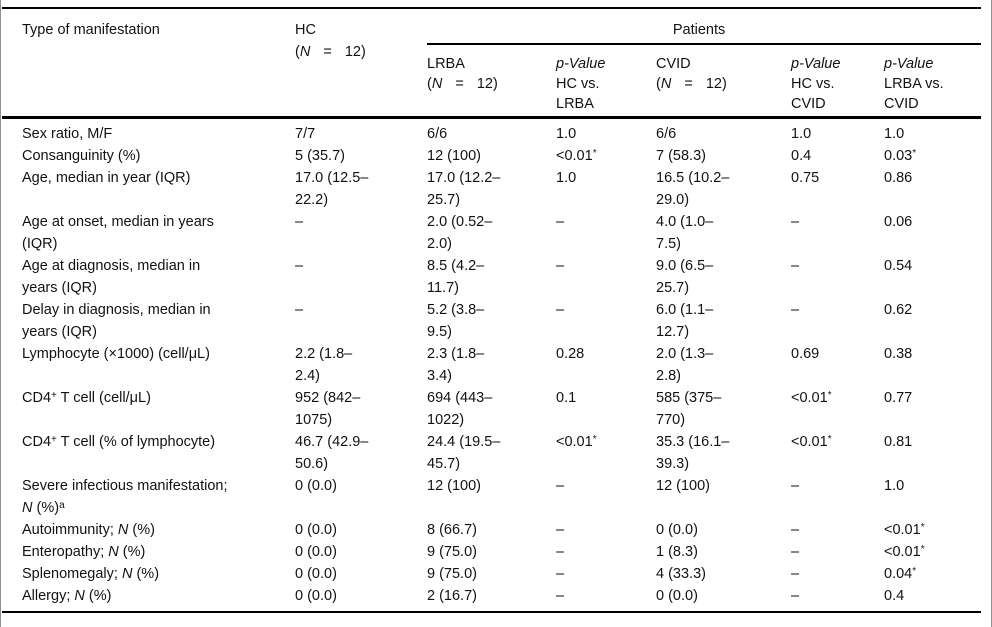 The image size is (992, 627). I want to click on cell: 2.0 (1.3– 2.8), so click(685, 365).